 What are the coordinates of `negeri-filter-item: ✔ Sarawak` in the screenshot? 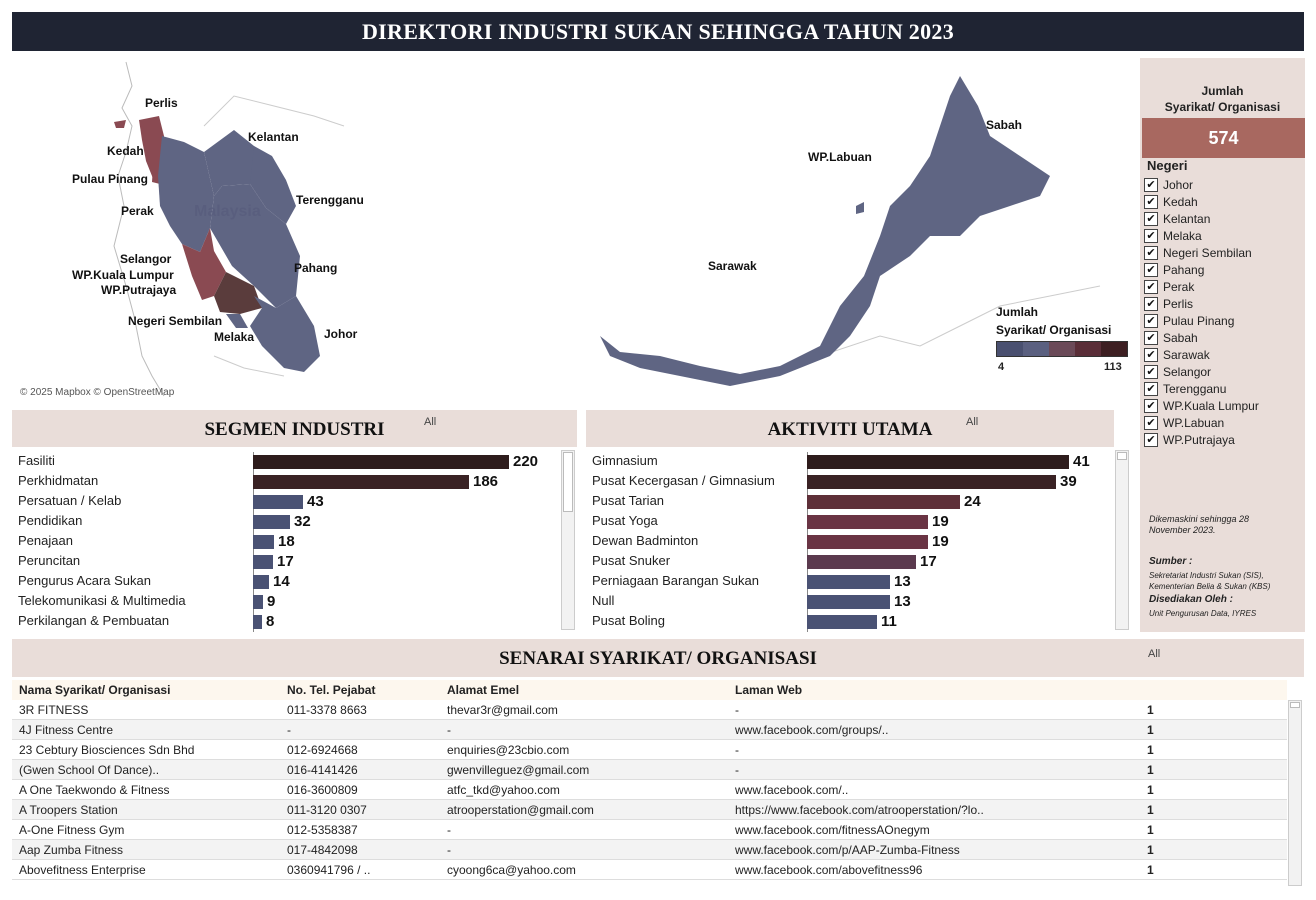 It's located at (1201, 354).